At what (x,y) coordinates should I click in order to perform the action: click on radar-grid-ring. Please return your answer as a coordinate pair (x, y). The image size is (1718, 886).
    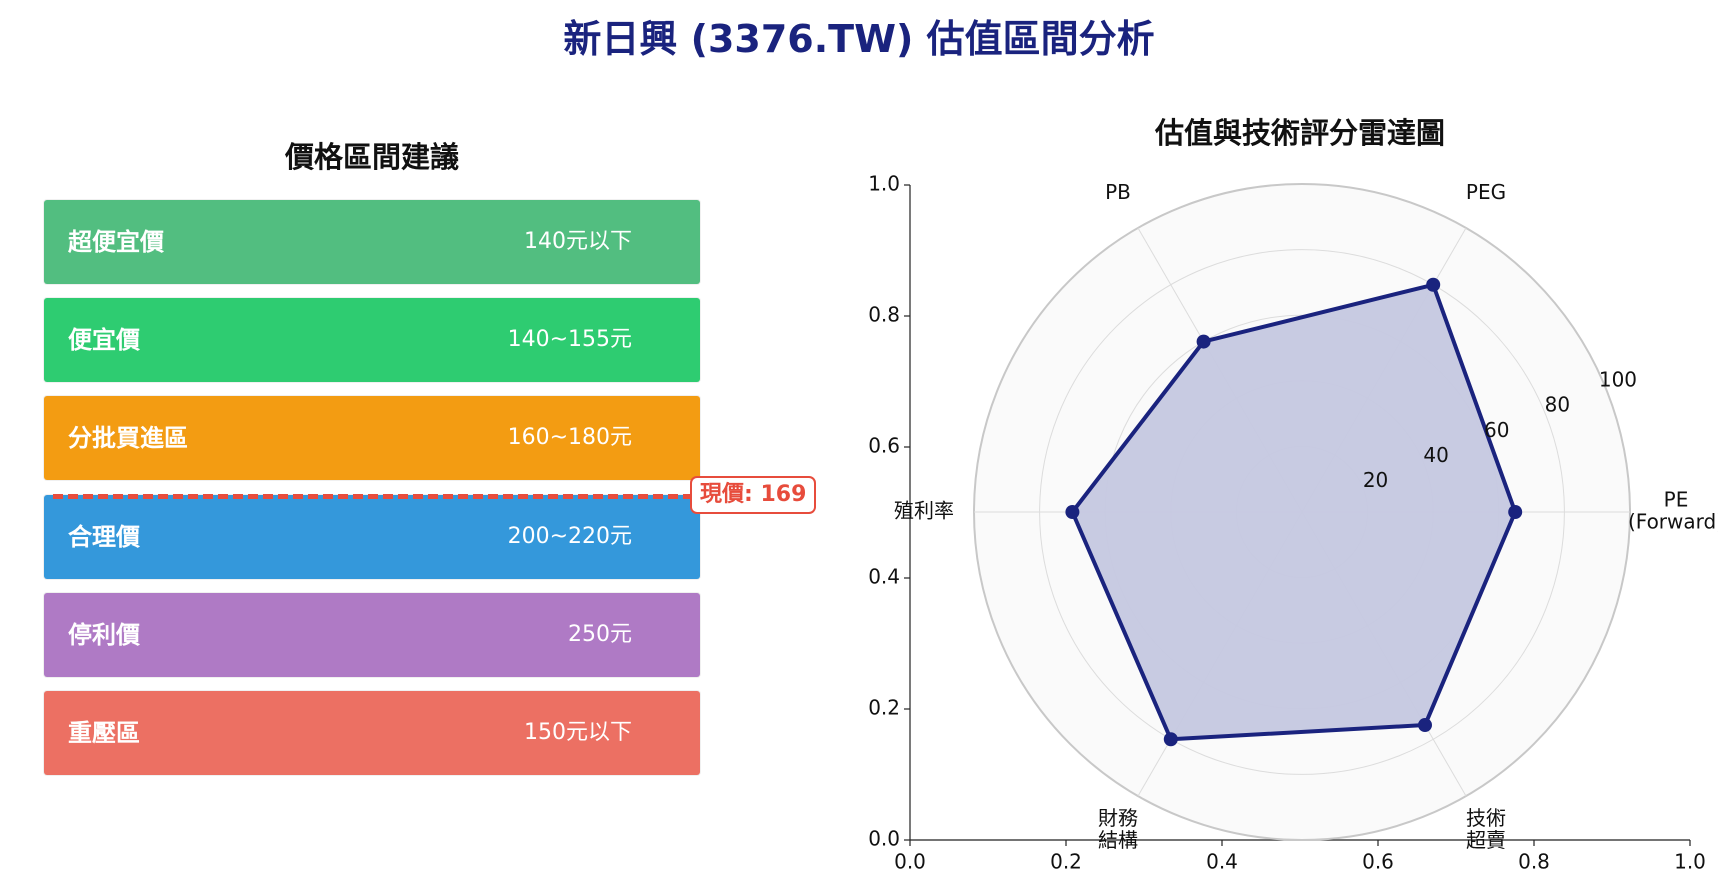
    Looking at the image, I should click on (1302, 512).